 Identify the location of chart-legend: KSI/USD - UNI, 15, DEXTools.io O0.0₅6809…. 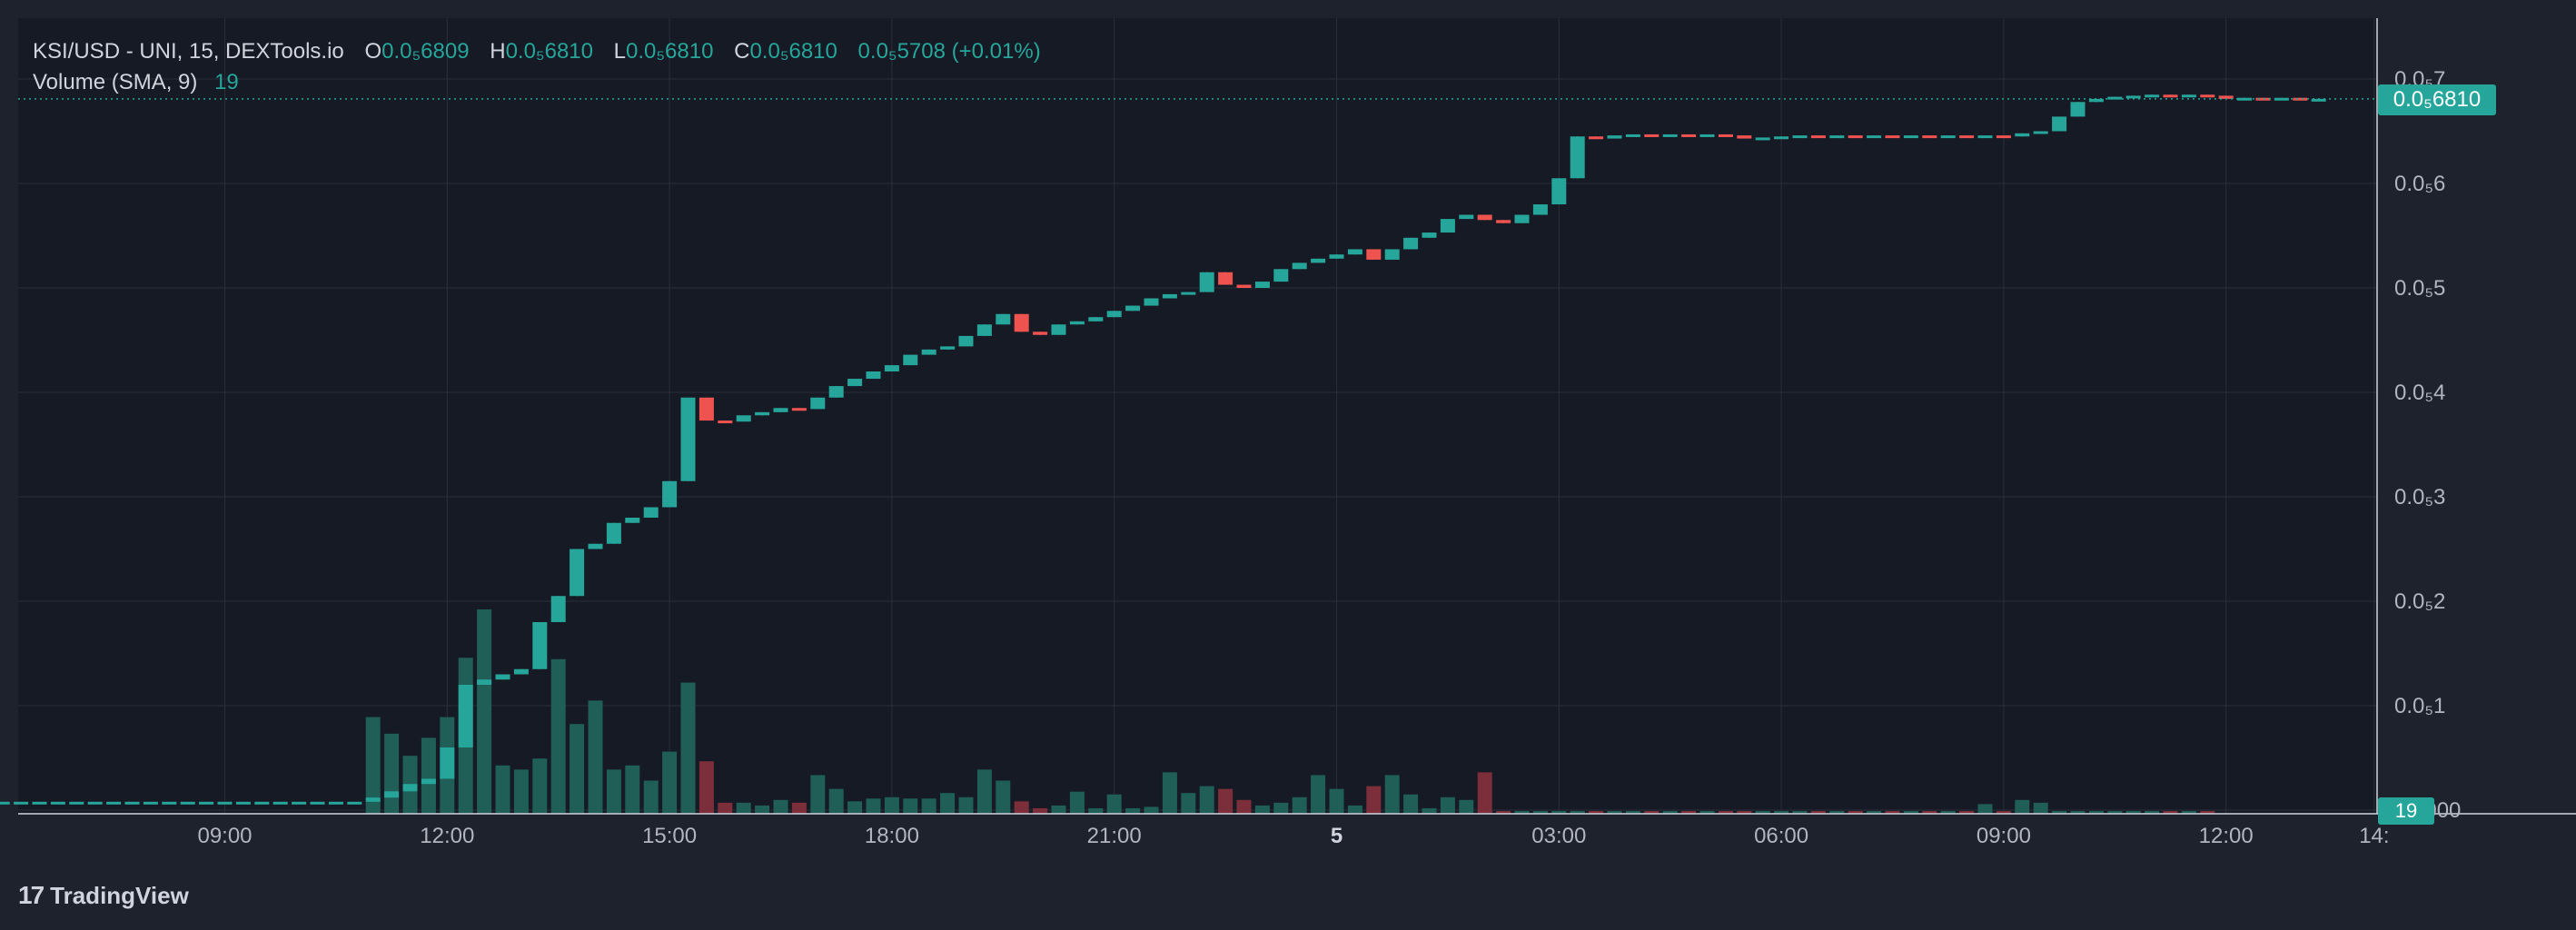
(537, 67).